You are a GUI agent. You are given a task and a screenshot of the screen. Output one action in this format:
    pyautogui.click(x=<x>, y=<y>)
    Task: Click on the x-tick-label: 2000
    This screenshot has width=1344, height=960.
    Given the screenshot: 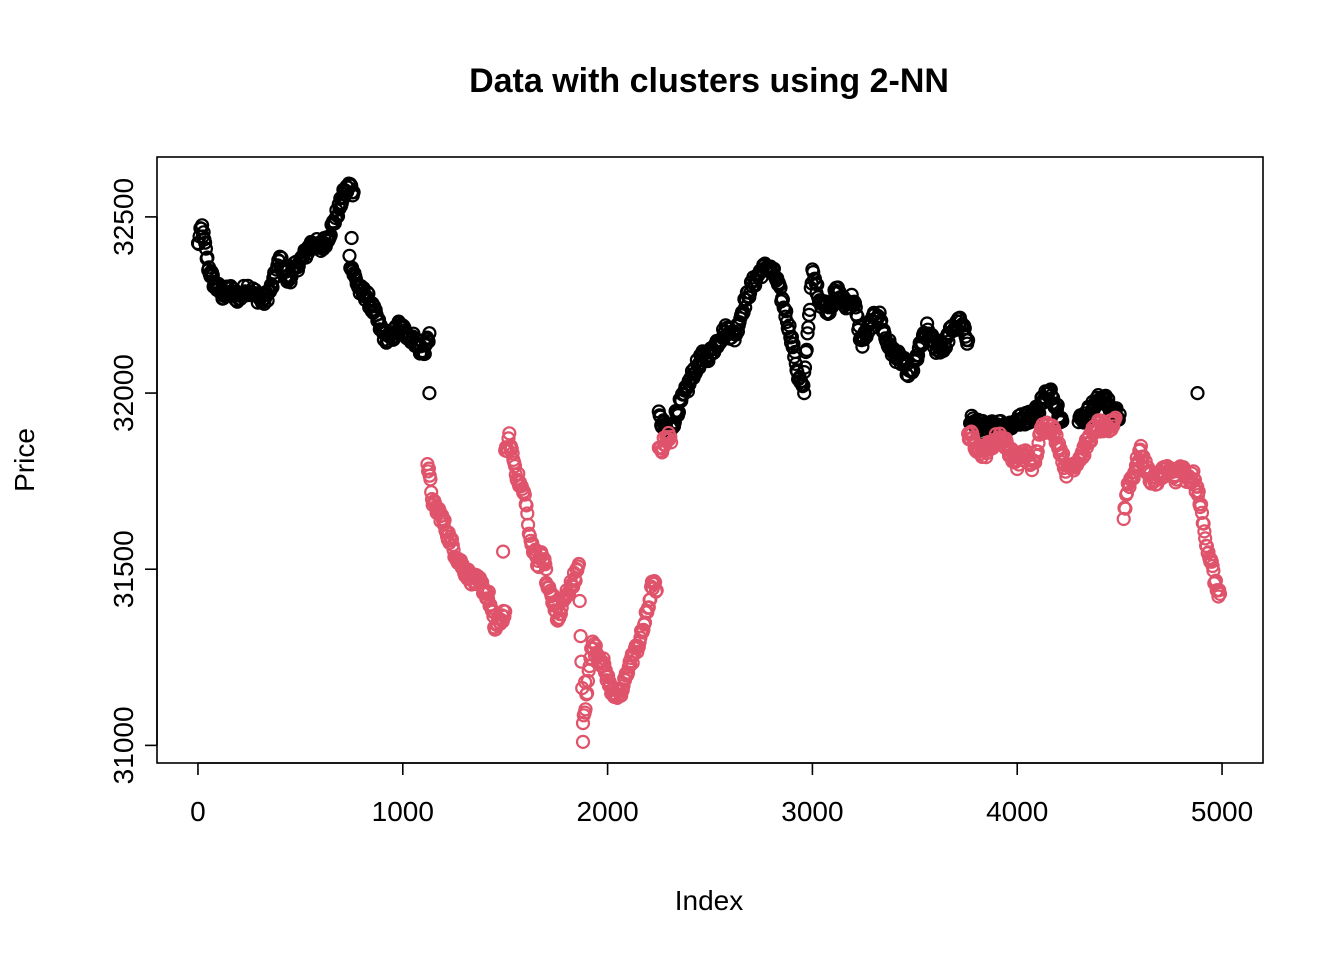 What is the action you would take?
    pyautogui.click(x=607, y=811)
    